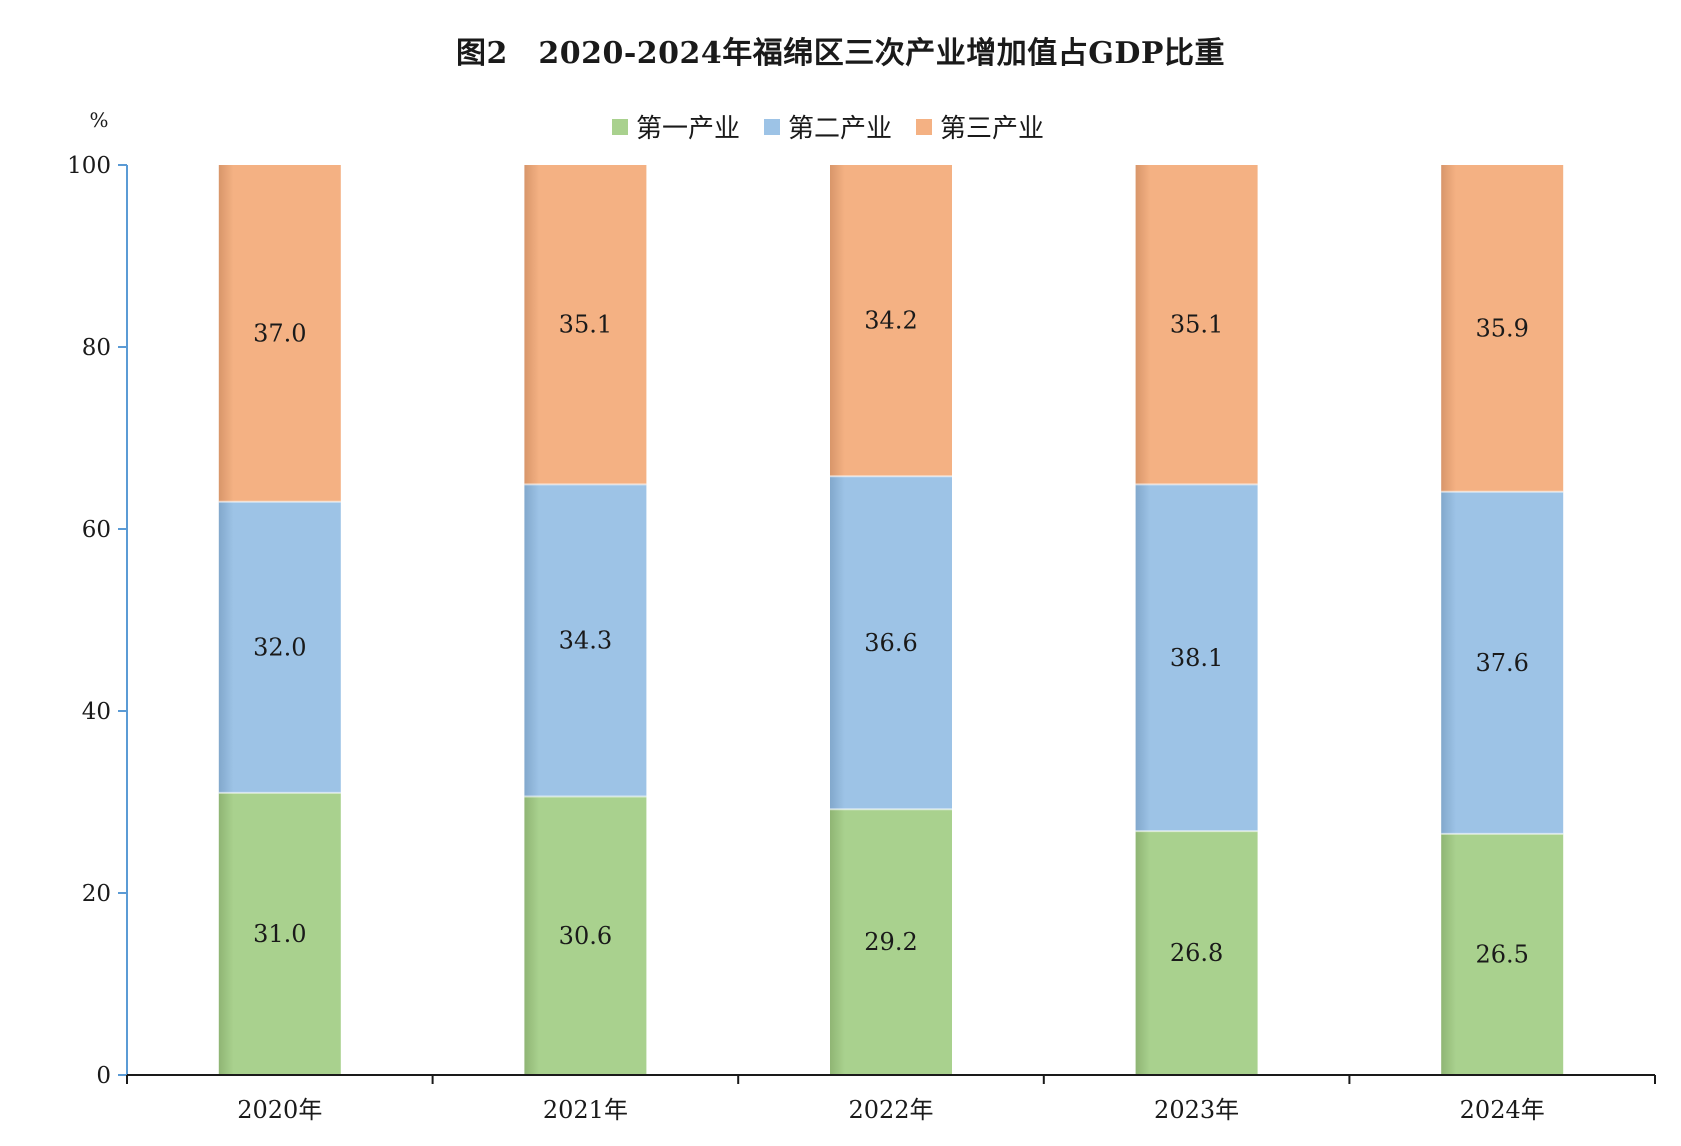 Image resolution: width=1681 pixels, height=1146 pixels. I want to click on x-category-label: 2024年, so click(1502, 1110).